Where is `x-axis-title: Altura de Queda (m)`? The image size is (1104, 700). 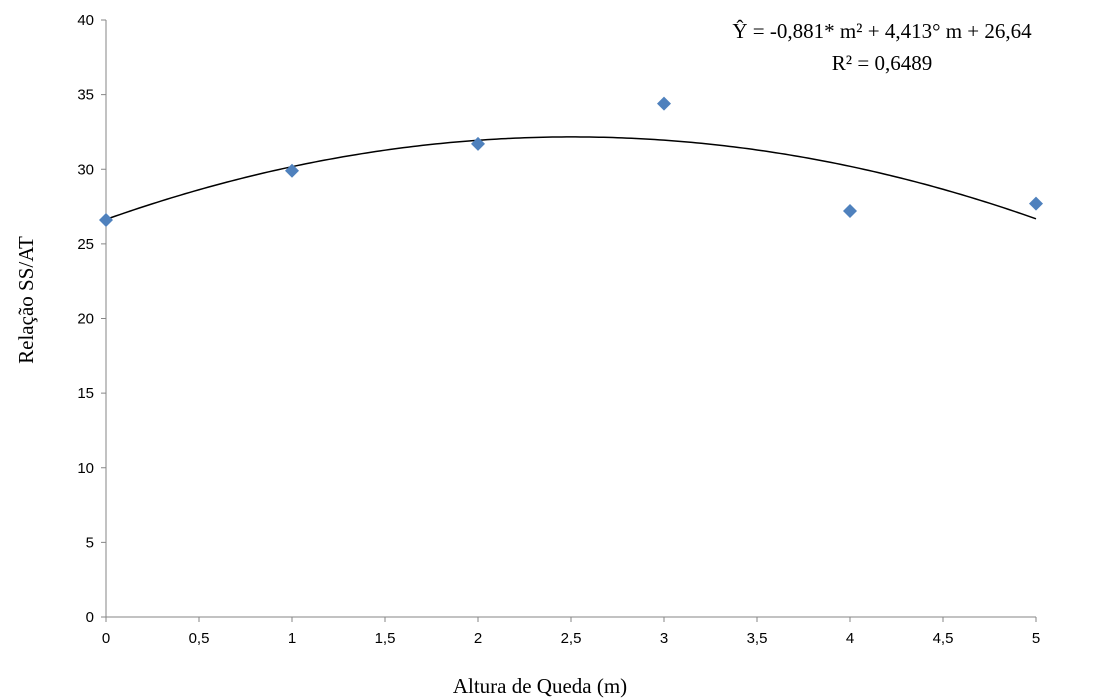 x-axis-title: Altura de Queda (m) is located at coordinates (540, 686).